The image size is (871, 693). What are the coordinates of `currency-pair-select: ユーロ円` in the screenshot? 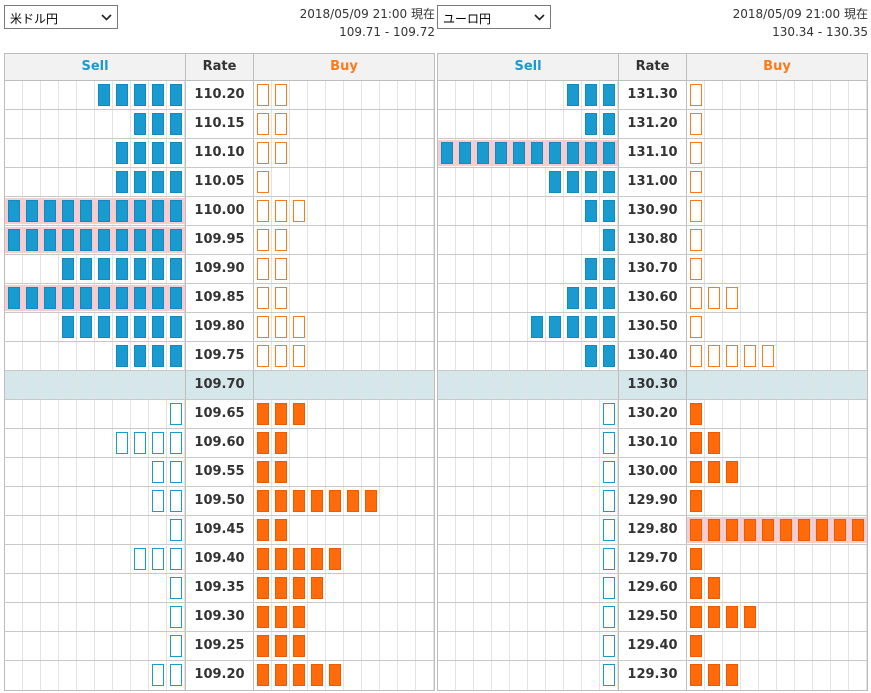 It's located at (494, 17).